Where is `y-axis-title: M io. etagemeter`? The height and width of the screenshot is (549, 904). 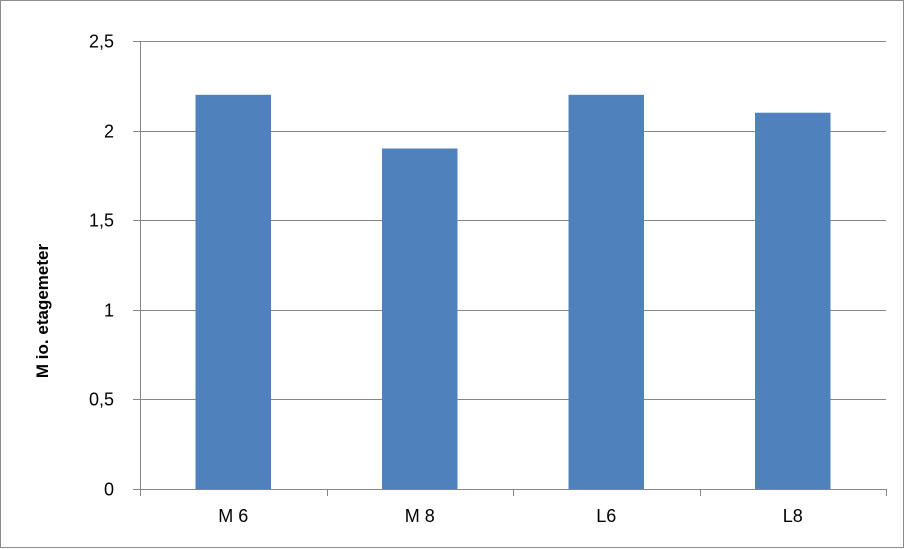 y-axis-title: M io. etagemeter is located at coordinates (42, 311).